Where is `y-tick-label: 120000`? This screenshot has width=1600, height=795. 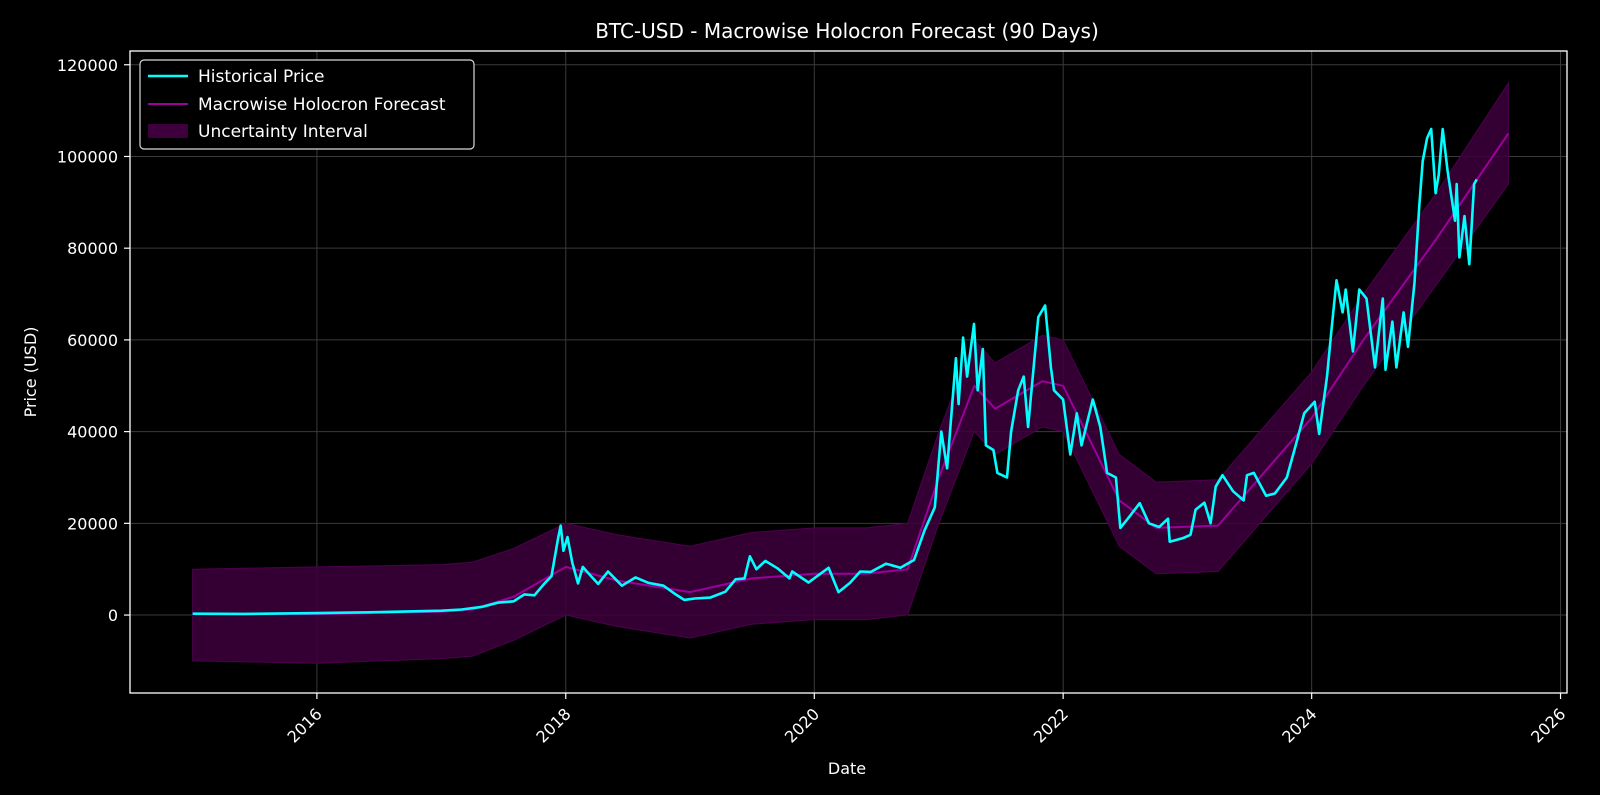
y-tick-label: 120000 is located at coordinates (87, 65).